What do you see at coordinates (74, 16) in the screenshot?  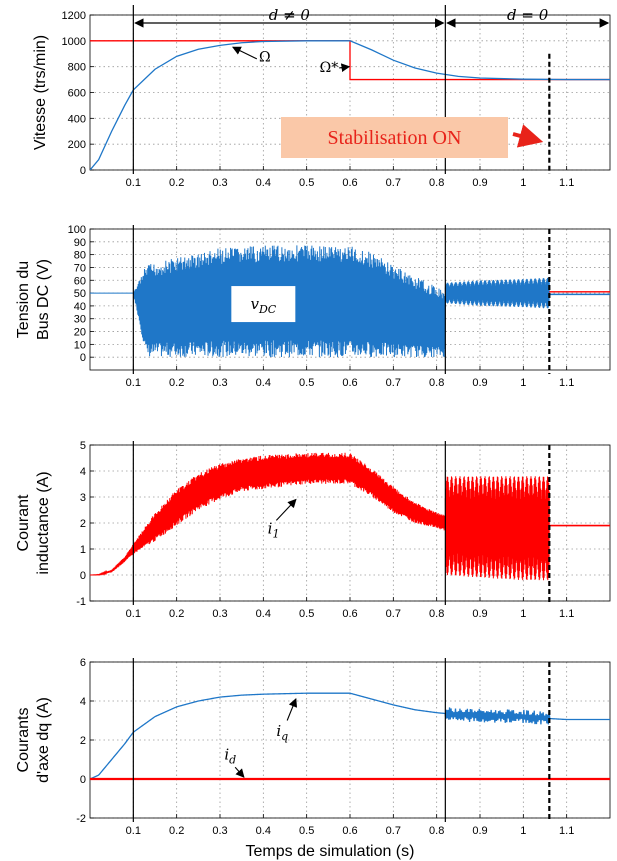 I see `y-tick-label: 1200` at bounding box center [74, 16].